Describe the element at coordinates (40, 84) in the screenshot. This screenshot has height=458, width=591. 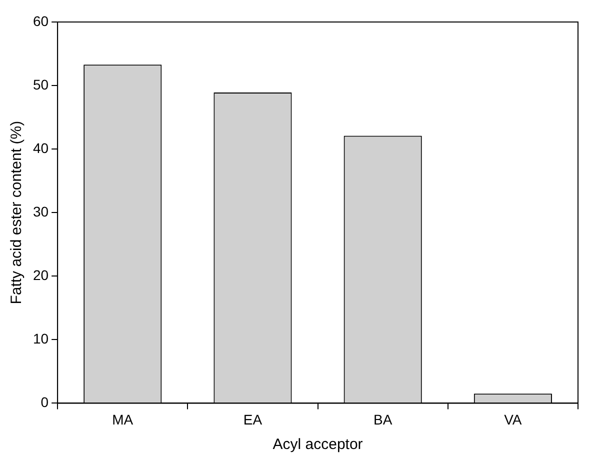
I see `y-tick-label: 50` at that location.